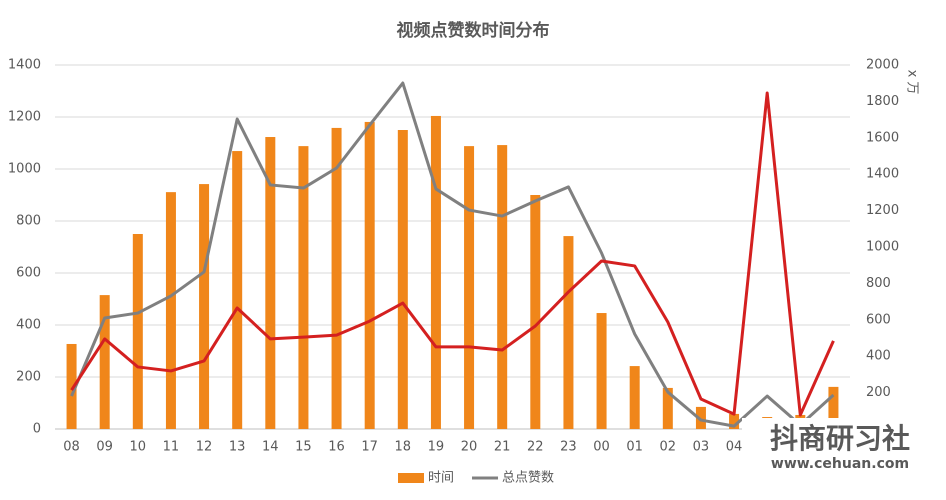  Describe the element at coordinates (840, 464) in the screenshot. I see `watermark-url: www.cehuan.com` at that location.